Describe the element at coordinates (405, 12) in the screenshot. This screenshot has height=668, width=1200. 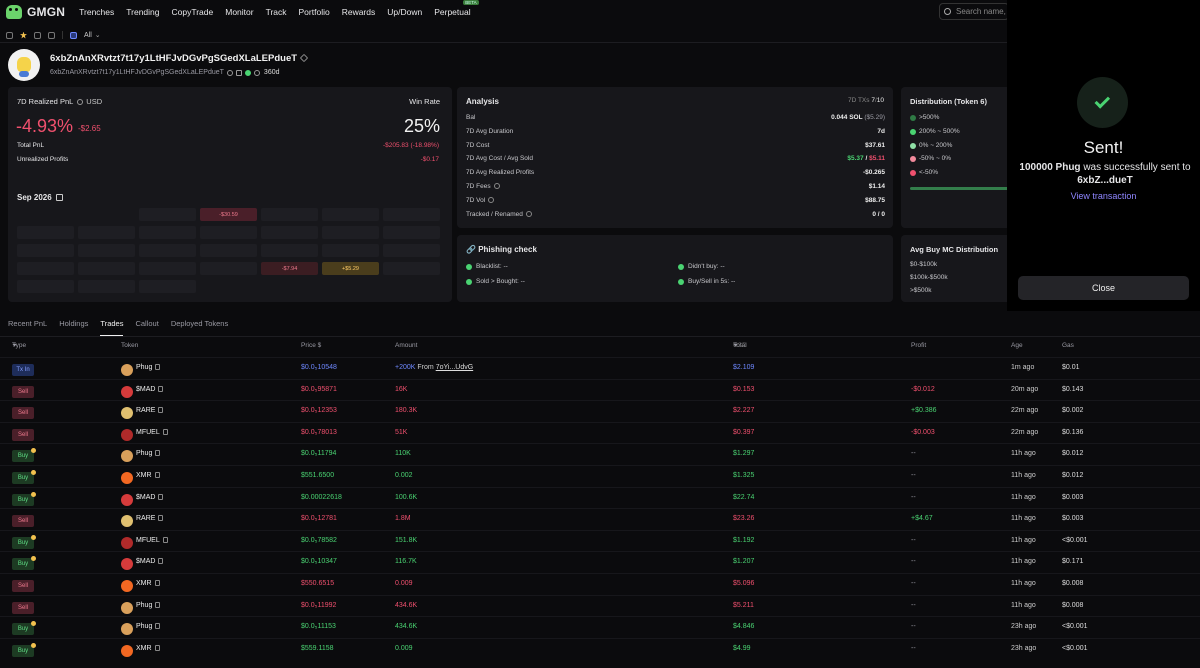
I see `nav-updown: Up/Down` at that location.